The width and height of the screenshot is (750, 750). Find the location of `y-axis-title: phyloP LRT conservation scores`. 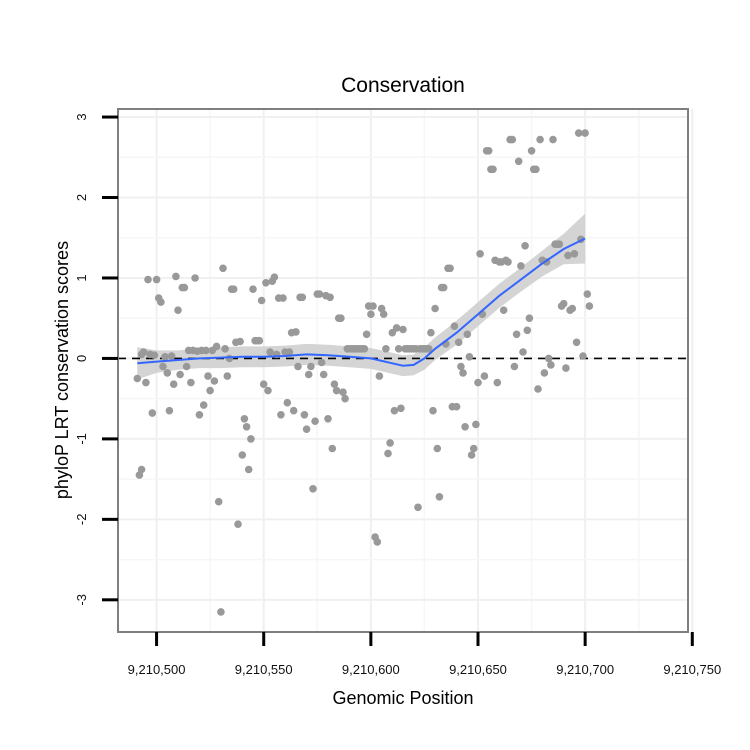

y-axis-title: phyloP LRT conservation scores is located at coordinates (62, 370).